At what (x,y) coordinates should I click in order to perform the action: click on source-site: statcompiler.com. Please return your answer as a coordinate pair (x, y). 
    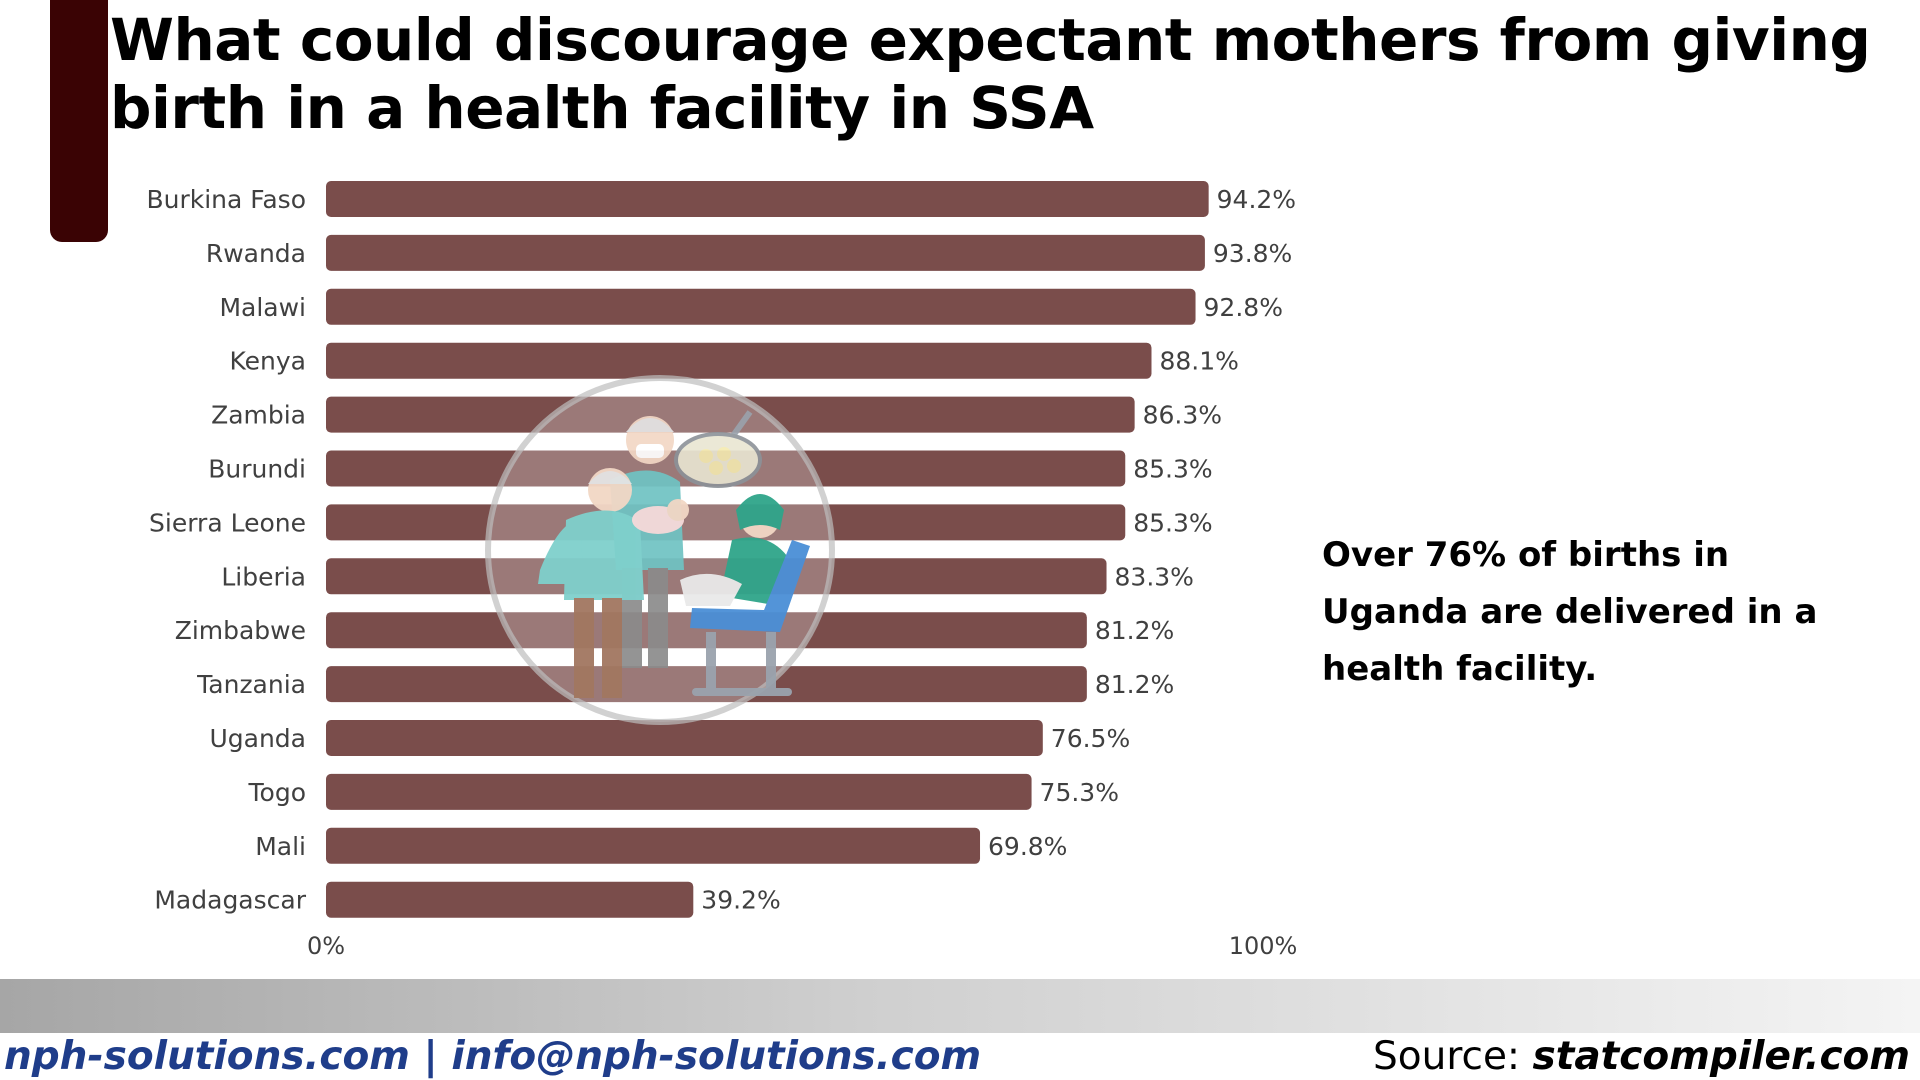
    Looking at the image, I should click on (1721, 1056).